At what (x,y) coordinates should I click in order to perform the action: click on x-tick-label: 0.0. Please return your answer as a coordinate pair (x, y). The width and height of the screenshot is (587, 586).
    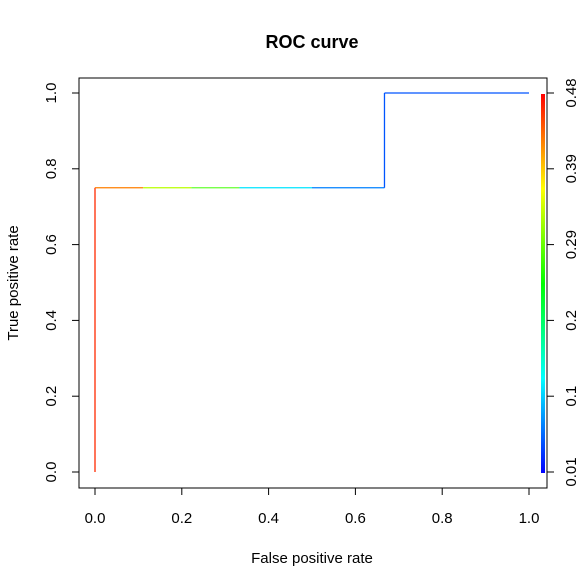
    Looking at the image, I should click on (95, 518).